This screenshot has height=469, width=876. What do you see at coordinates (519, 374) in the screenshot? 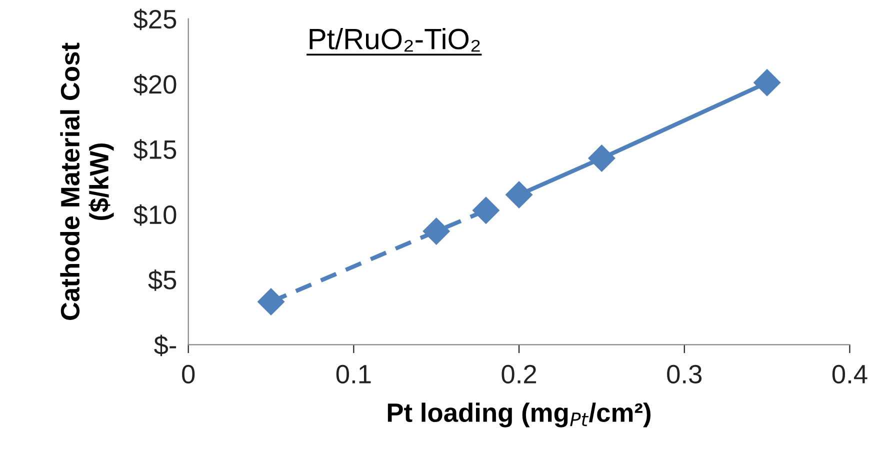
I see `x-tick-label: 0.2` at bounding box center [519, 374].